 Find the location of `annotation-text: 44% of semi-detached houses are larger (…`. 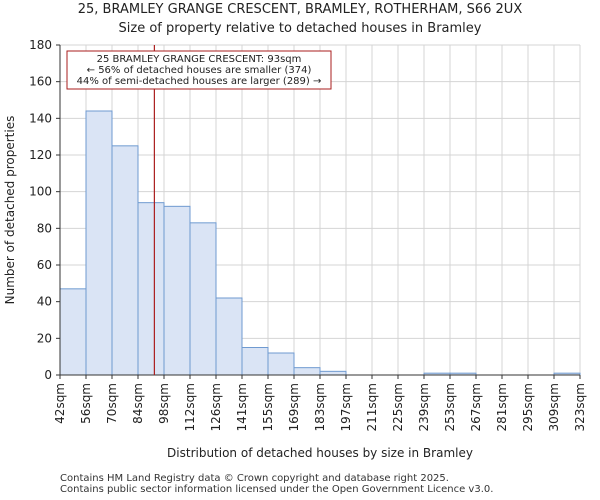

annotation-text: 44% of semi-detached houses are larger (… is located at coordinates (199, 81).